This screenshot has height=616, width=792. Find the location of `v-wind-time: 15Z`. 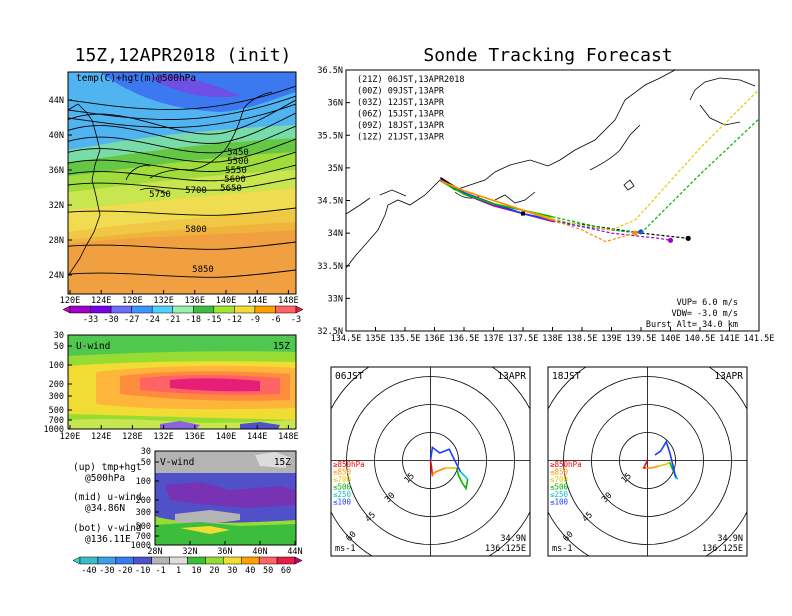

v-wind-time: 15Z is located at coordinates (282, 462).